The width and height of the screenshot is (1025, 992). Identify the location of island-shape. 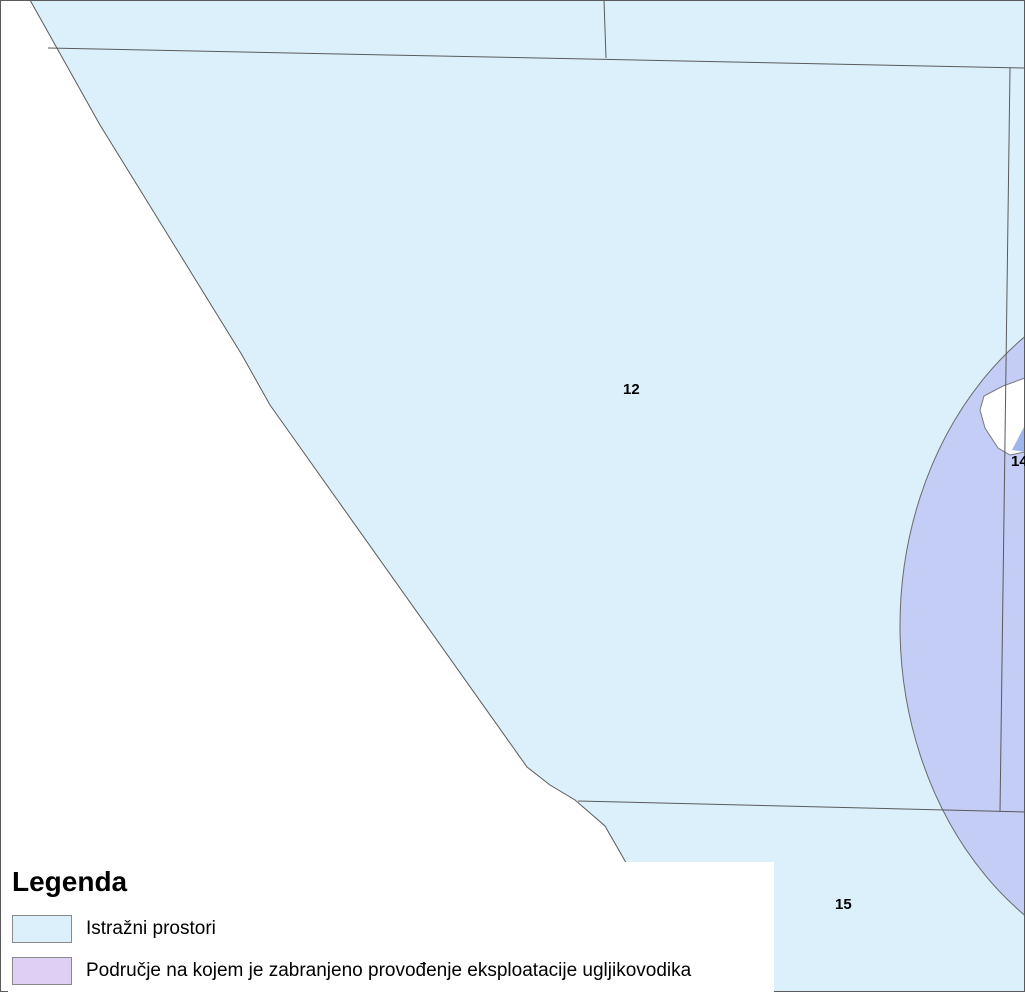
(1002, 416).